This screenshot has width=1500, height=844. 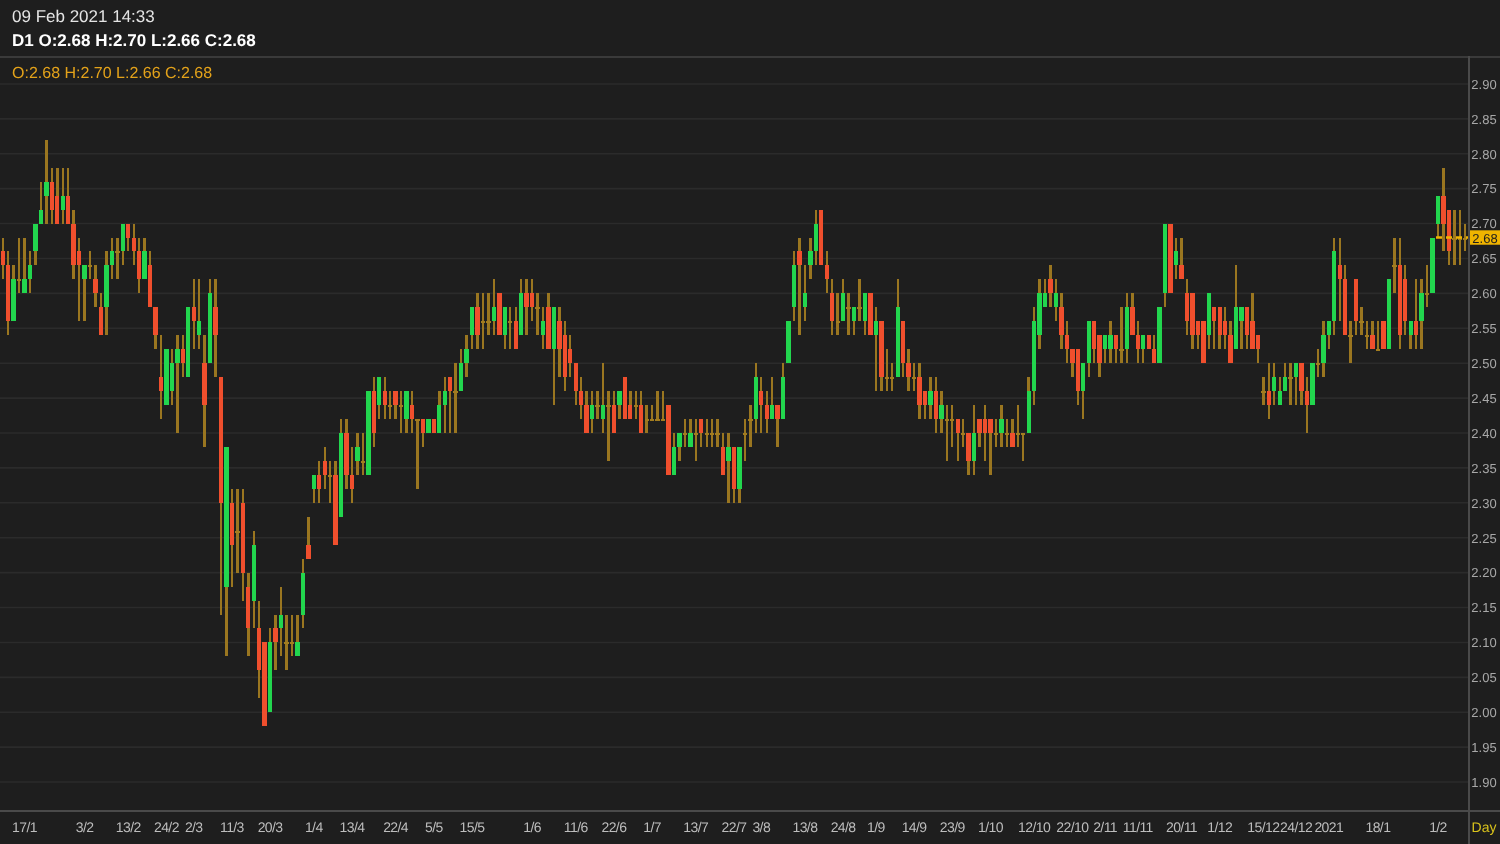 I want to click on annotation: O:2.68 H:2.70 L:2.66 C:2.68, so click(x=113, y=73).